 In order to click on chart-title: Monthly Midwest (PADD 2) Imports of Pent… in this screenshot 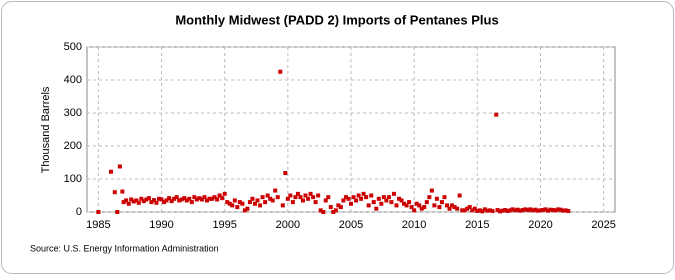, I will do `click(336, 19)`.